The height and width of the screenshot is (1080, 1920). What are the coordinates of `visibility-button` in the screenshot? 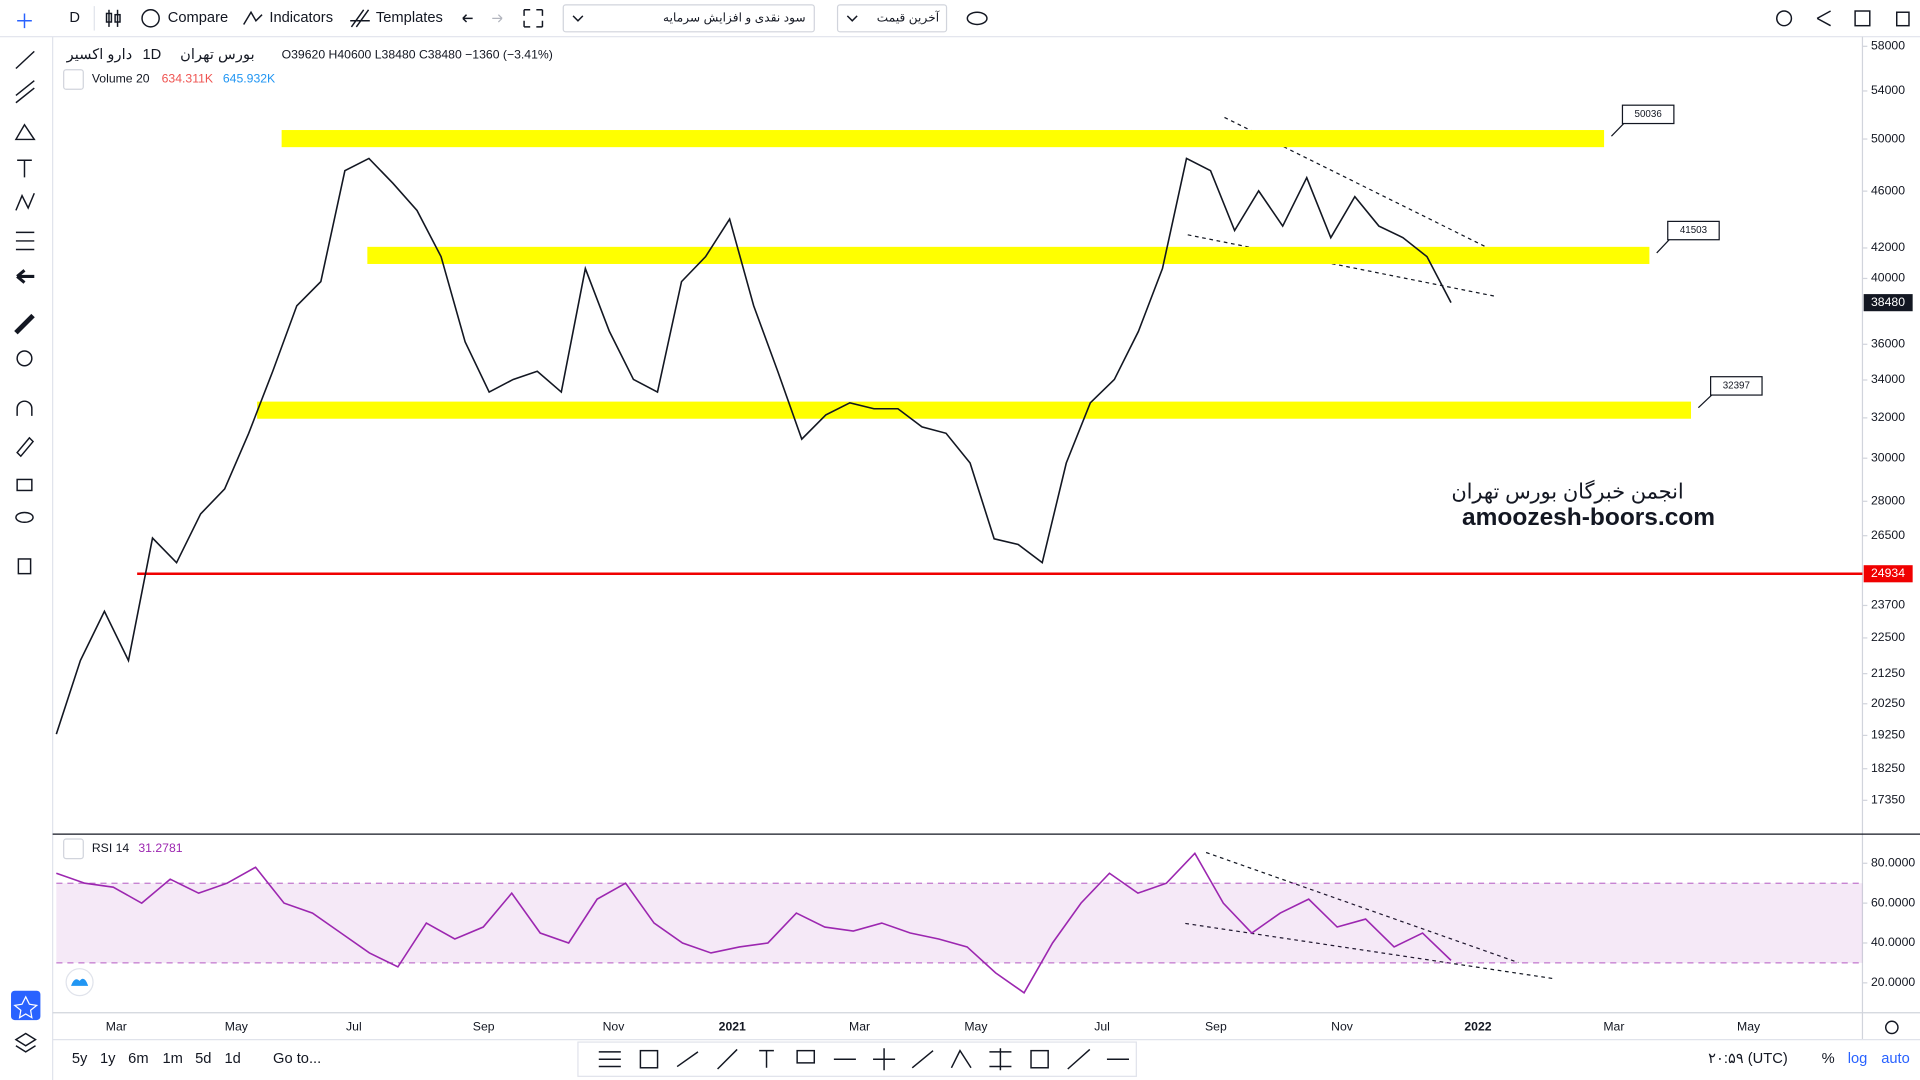 It's located at (977, 18).